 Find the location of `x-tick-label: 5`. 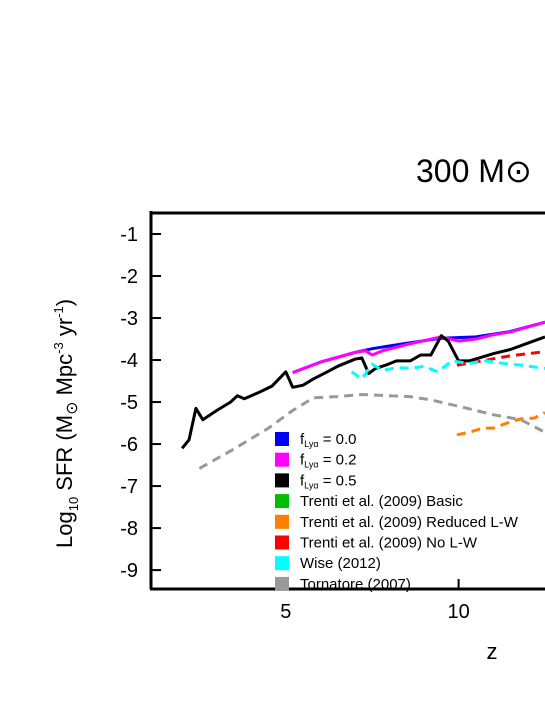

x-tick-label: 5 is located at coordinates (285, 612).